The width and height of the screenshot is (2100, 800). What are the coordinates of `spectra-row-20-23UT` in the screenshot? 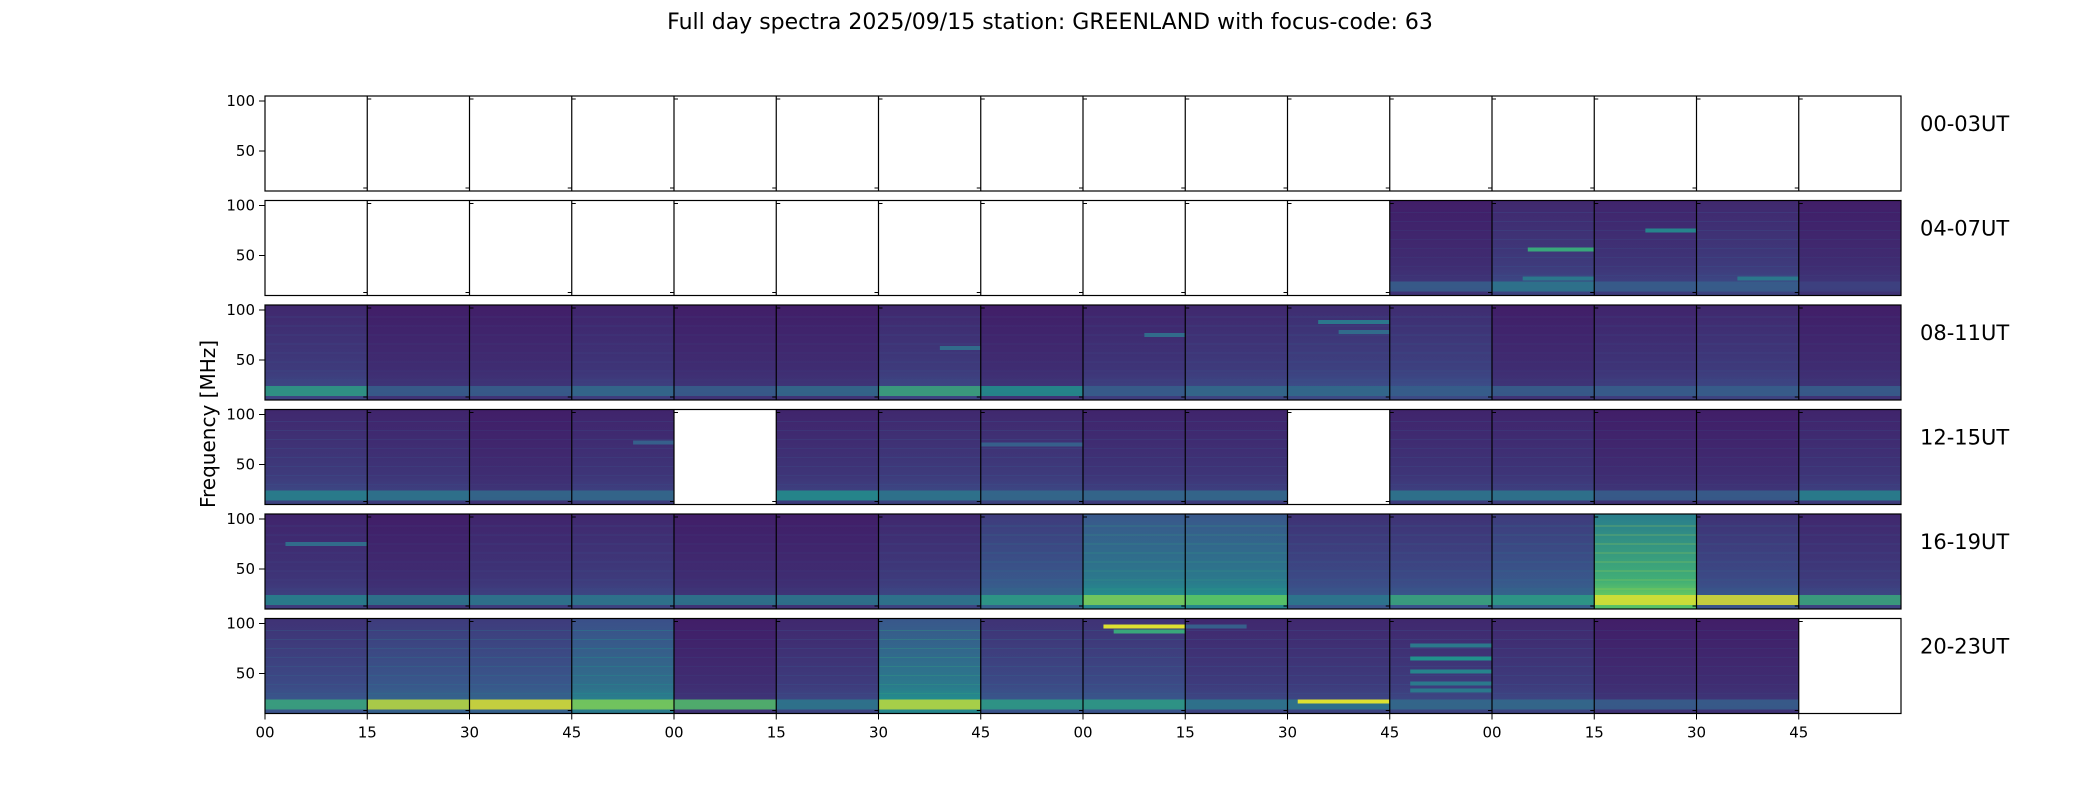 It's located at (1083, 666).